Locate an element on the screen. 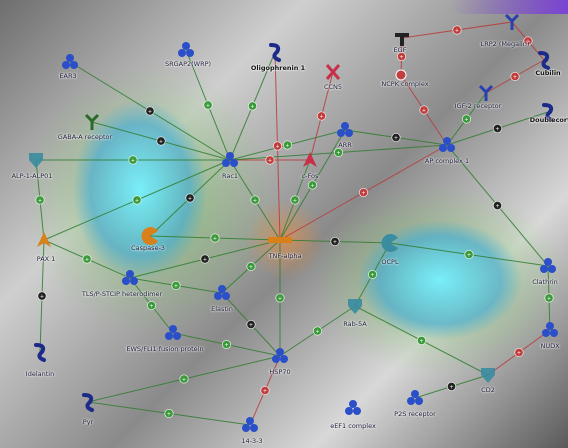  node-p1433-icon is located at coordinates (250, 424).